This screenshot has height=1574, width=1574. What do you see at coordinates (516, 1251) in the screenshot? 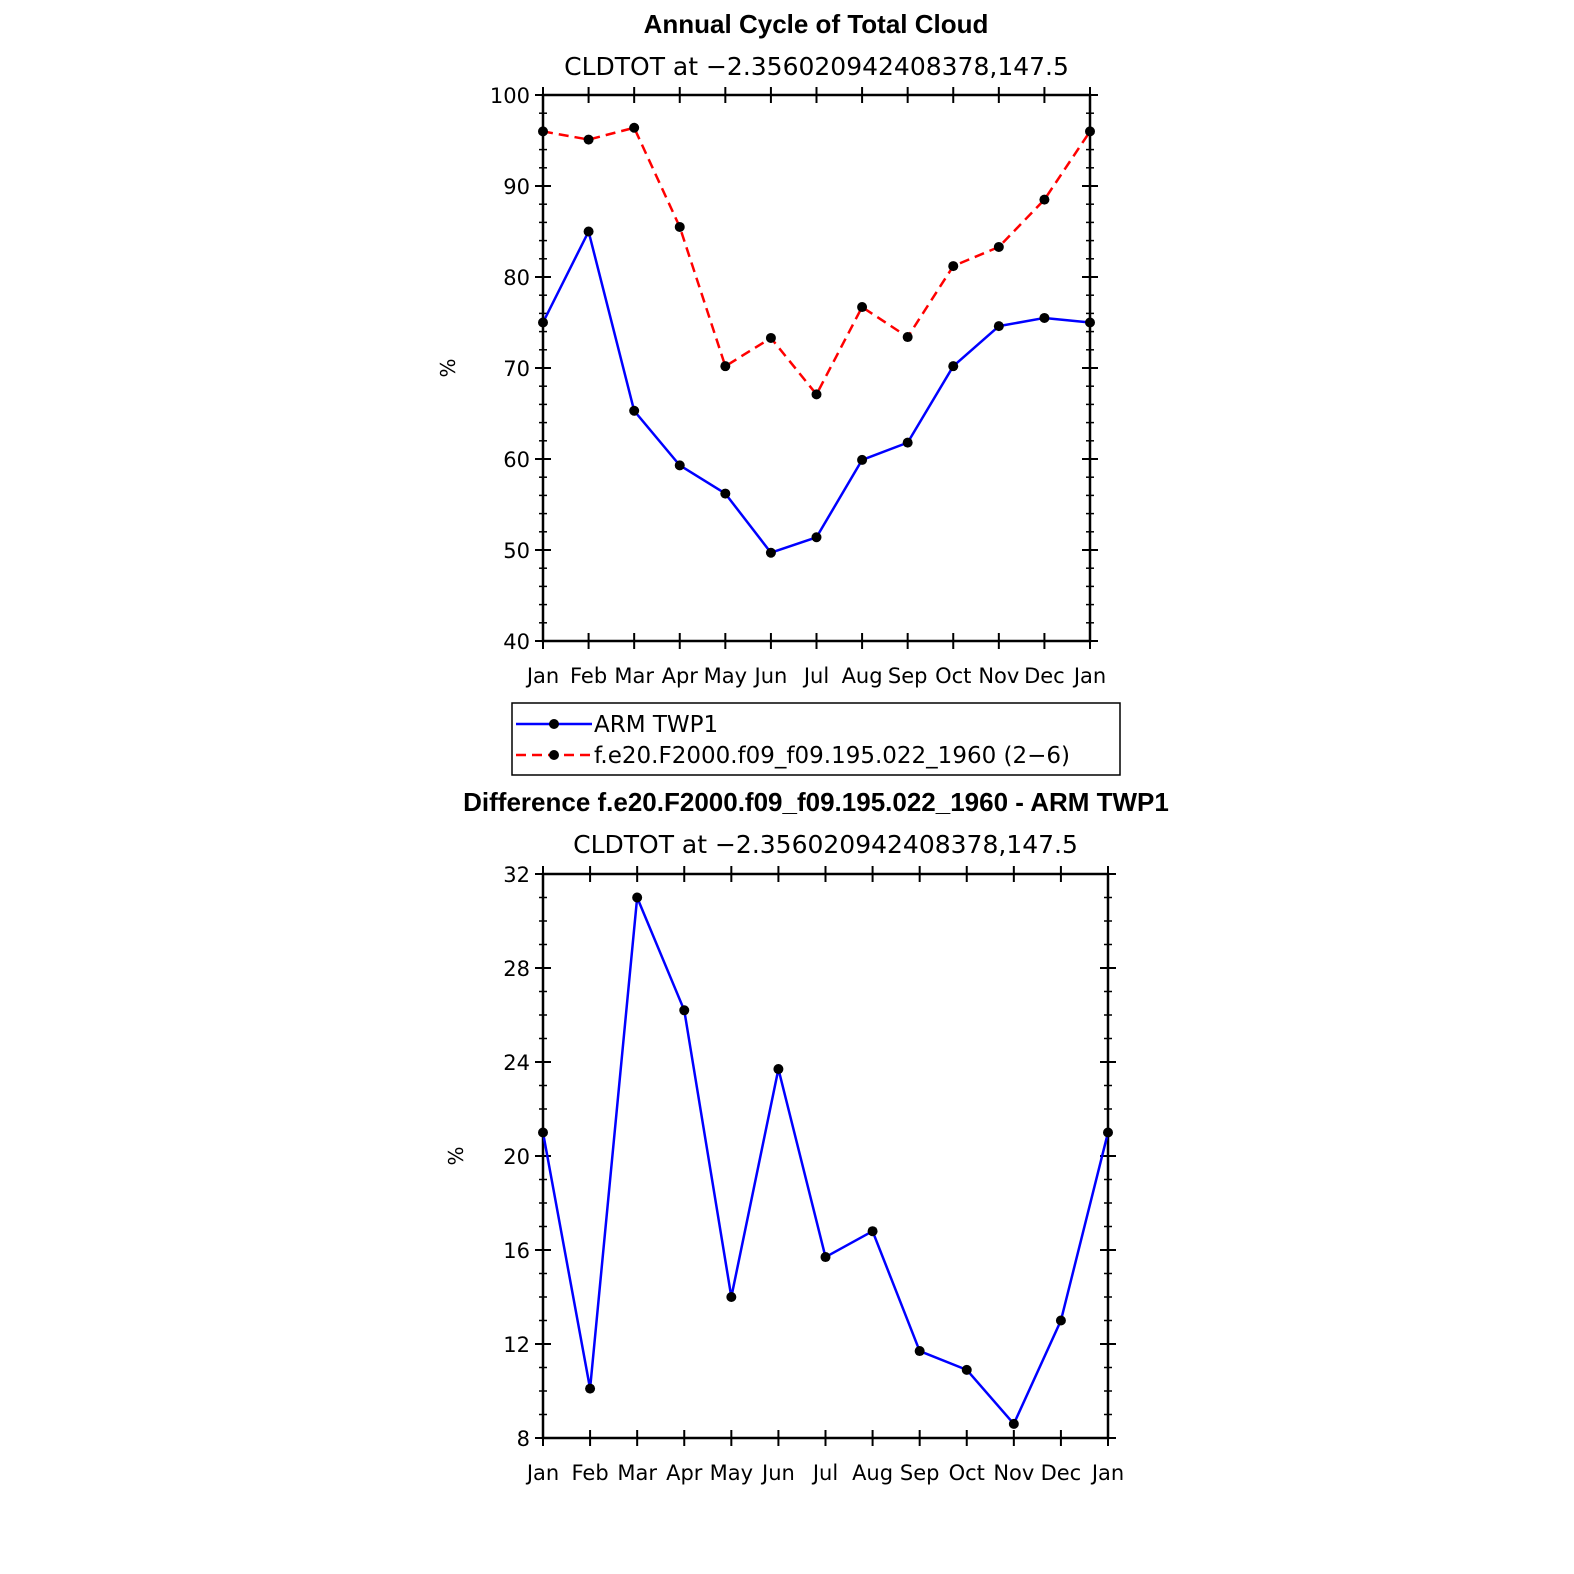
I see `y-tick-label: 16` at bounding box center [516, 1251].